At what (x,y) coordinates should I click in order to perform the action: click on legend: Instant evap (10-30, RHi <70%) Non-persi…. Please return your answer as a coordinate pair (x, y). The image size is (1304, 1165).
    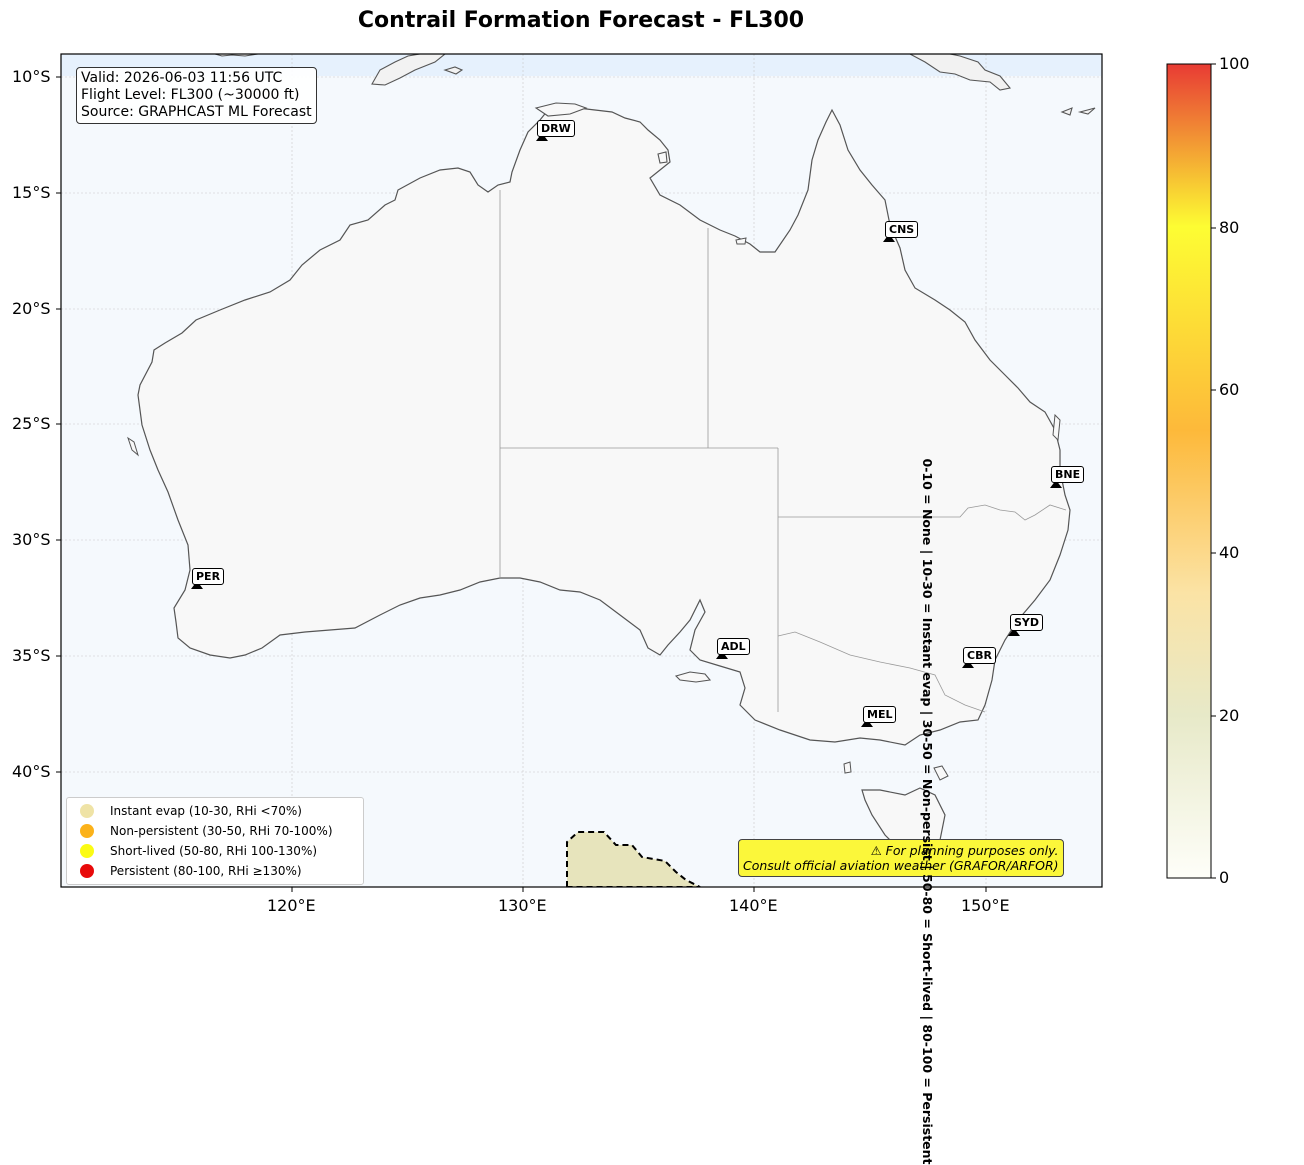
    Looking at the image, I should click on (215, 841).